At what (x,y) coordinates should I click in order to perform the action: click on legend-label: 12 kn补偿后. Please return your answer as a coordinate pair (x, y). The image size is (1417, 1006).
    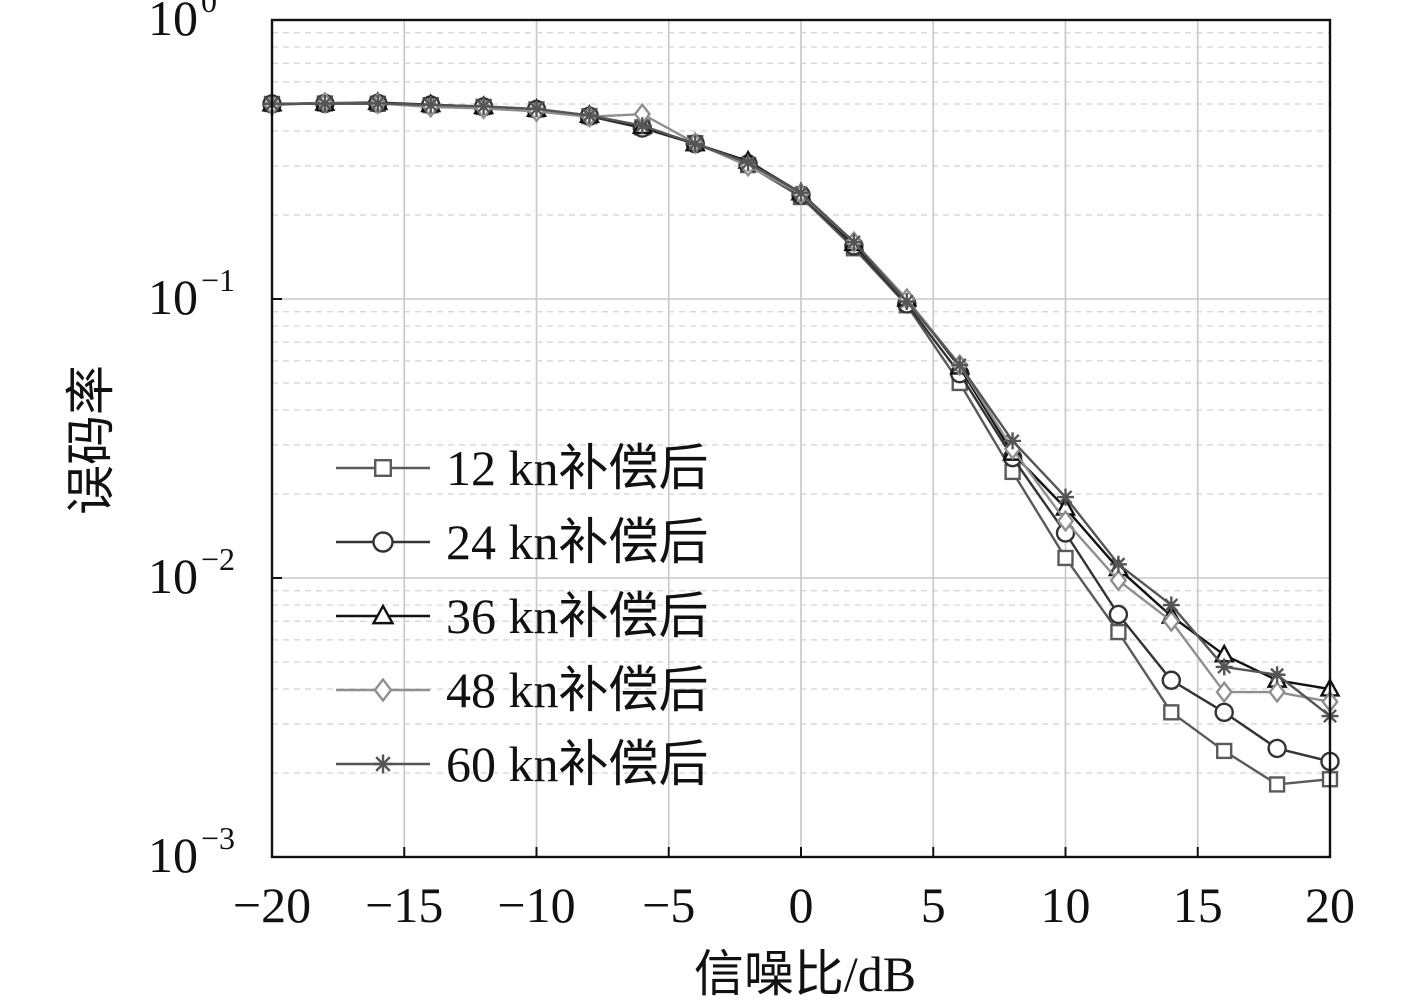
    Looking at the image, I should click on (577, 468).